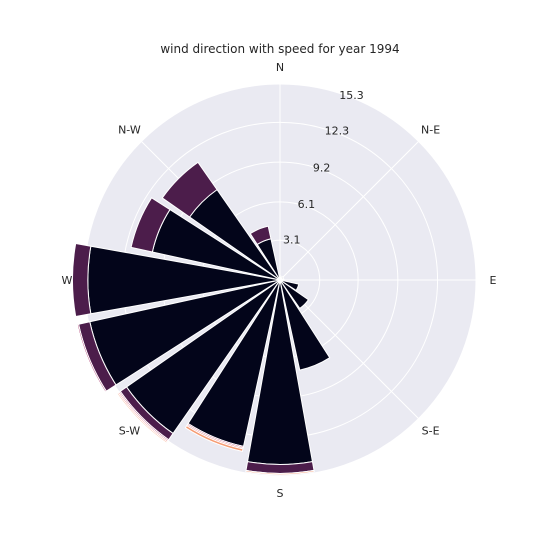 Image resolution: width=560 pixels, height=560 pixels. Describe the element at coordinates (279, 49) in the screenshot. I see `chart-title: wind direction with speed for year 1994` at that location.